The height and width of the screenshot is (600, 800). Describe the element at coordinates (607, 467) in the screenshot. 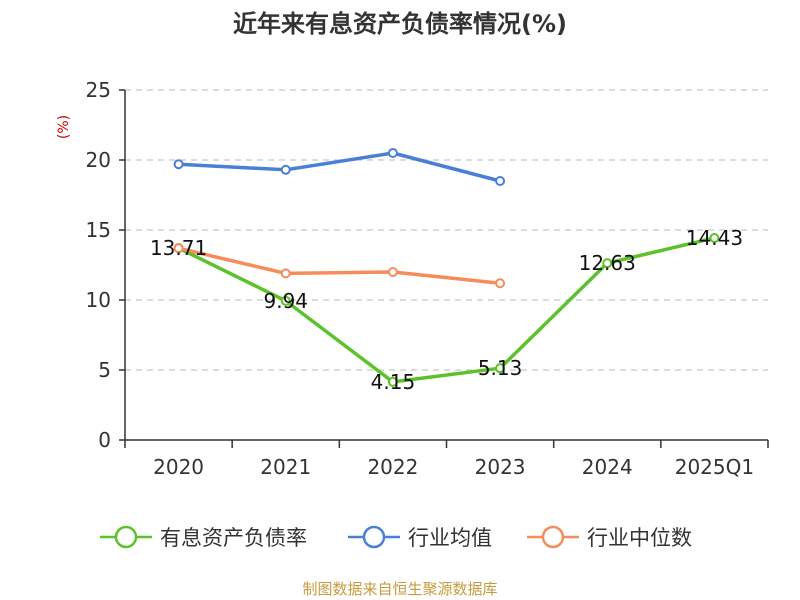

I see `x-tick-label: 2024` at that location.